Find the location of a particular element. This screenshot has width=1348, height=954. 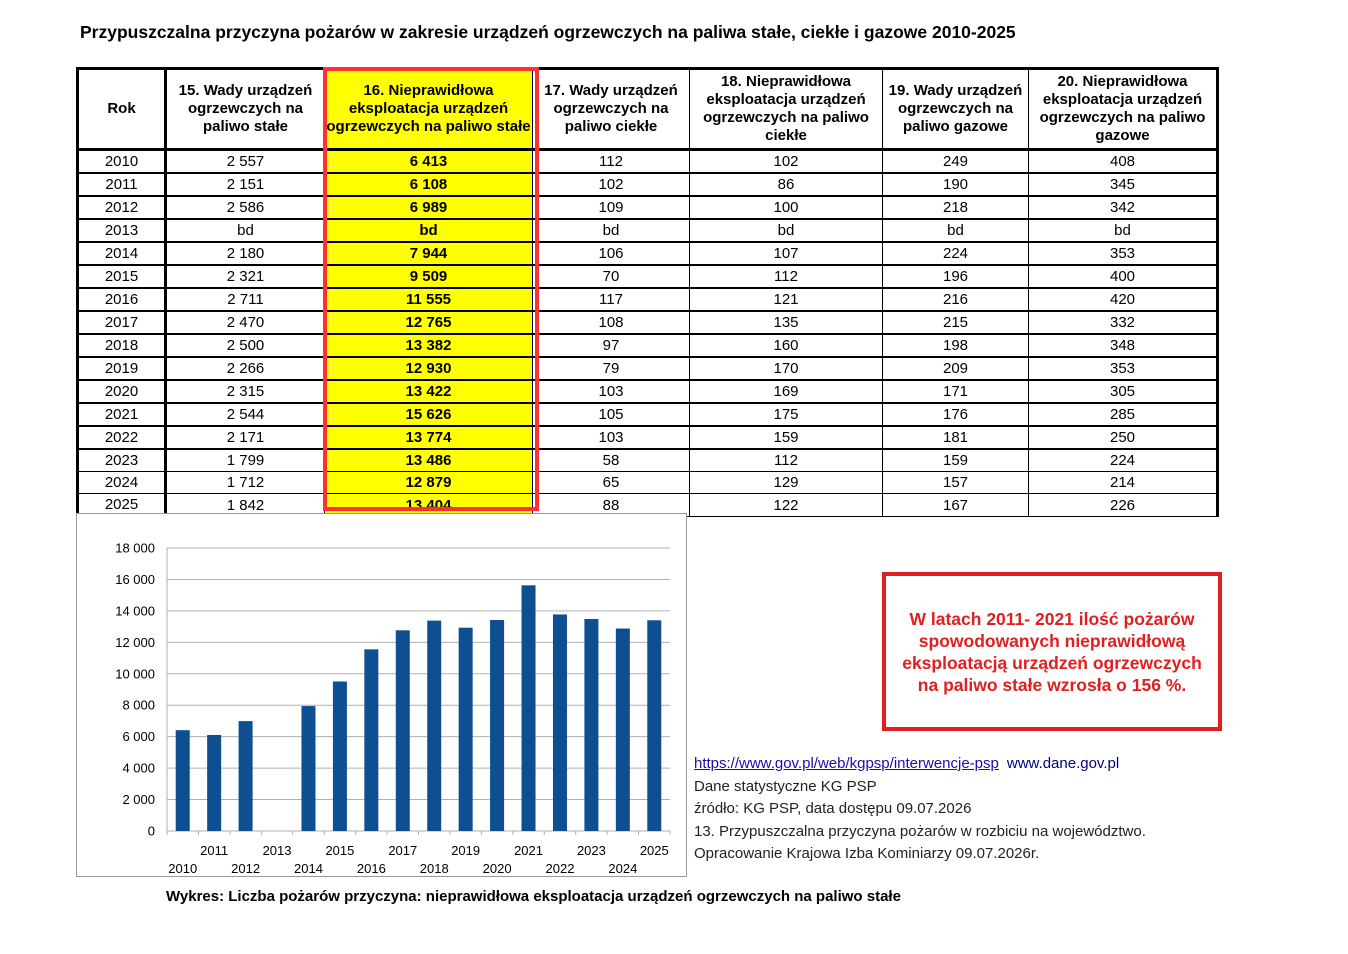

table-cell: 2017 is located at coordinates (121, 322).